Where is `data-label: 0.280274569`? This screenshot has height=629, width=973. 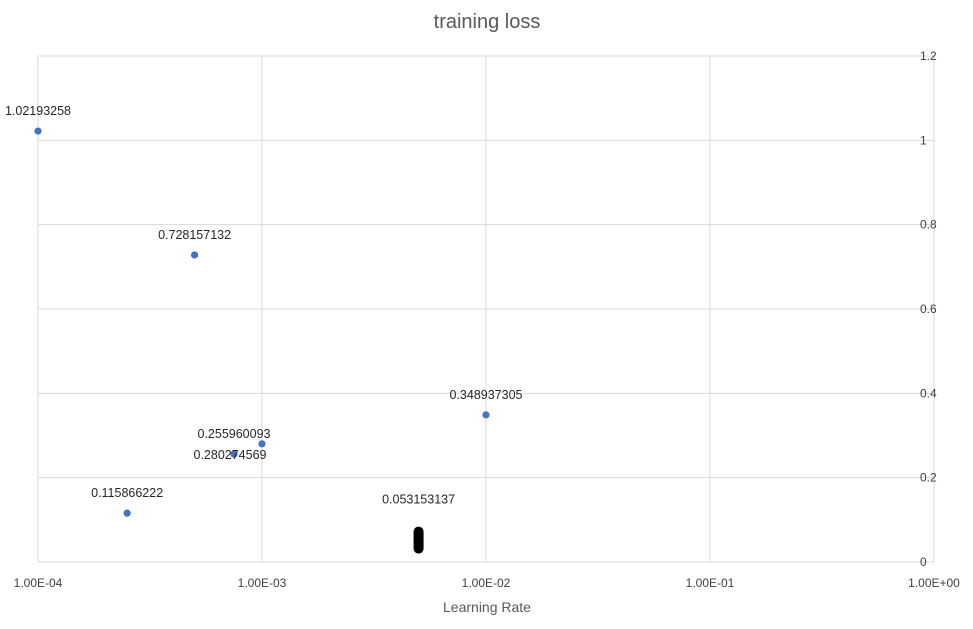 data-label: 0.280274569 is located at coordinates (230, 455).